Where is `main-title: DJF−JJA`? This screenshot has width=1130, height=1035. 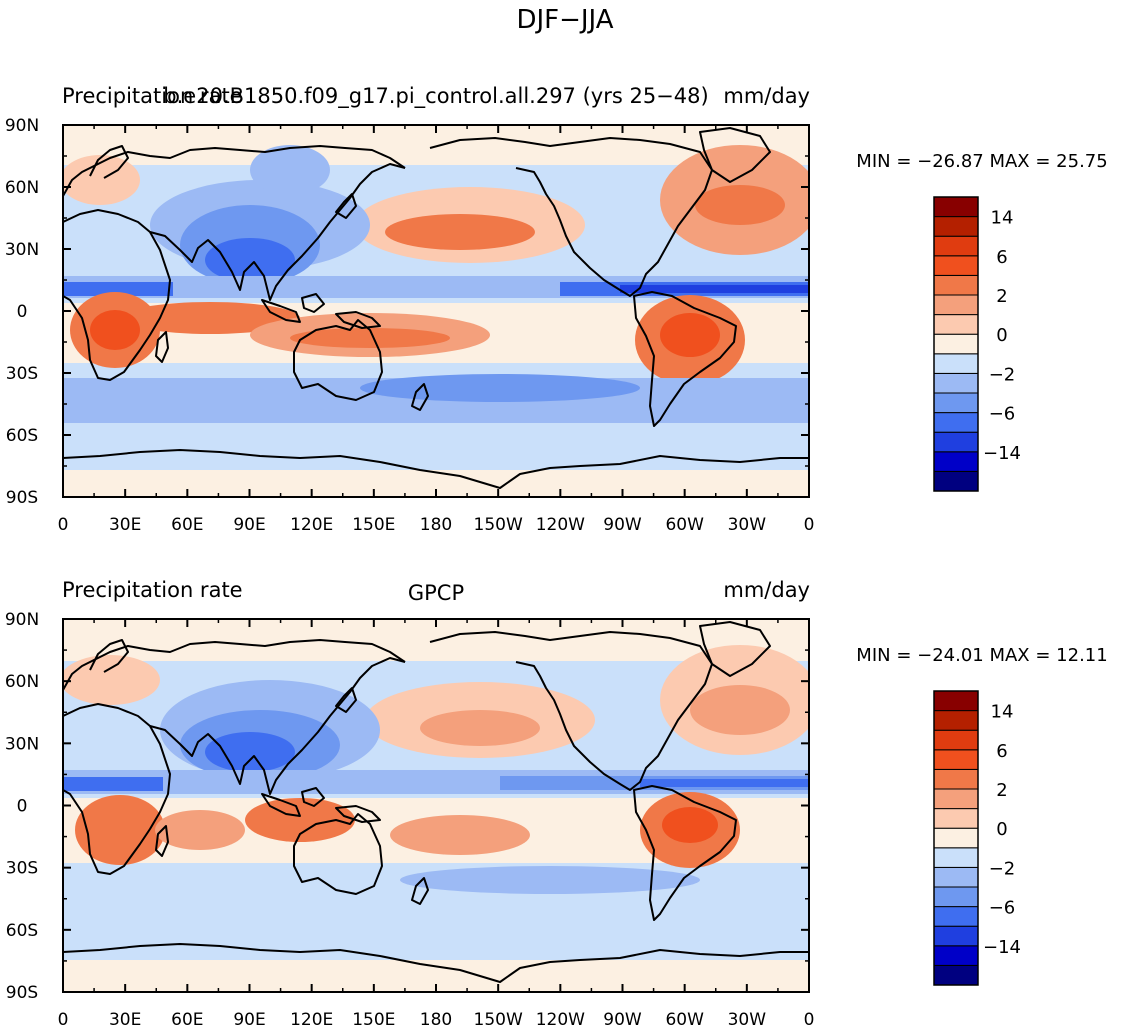
main-title: DJF−JJA is located at coordinates (564, 20).